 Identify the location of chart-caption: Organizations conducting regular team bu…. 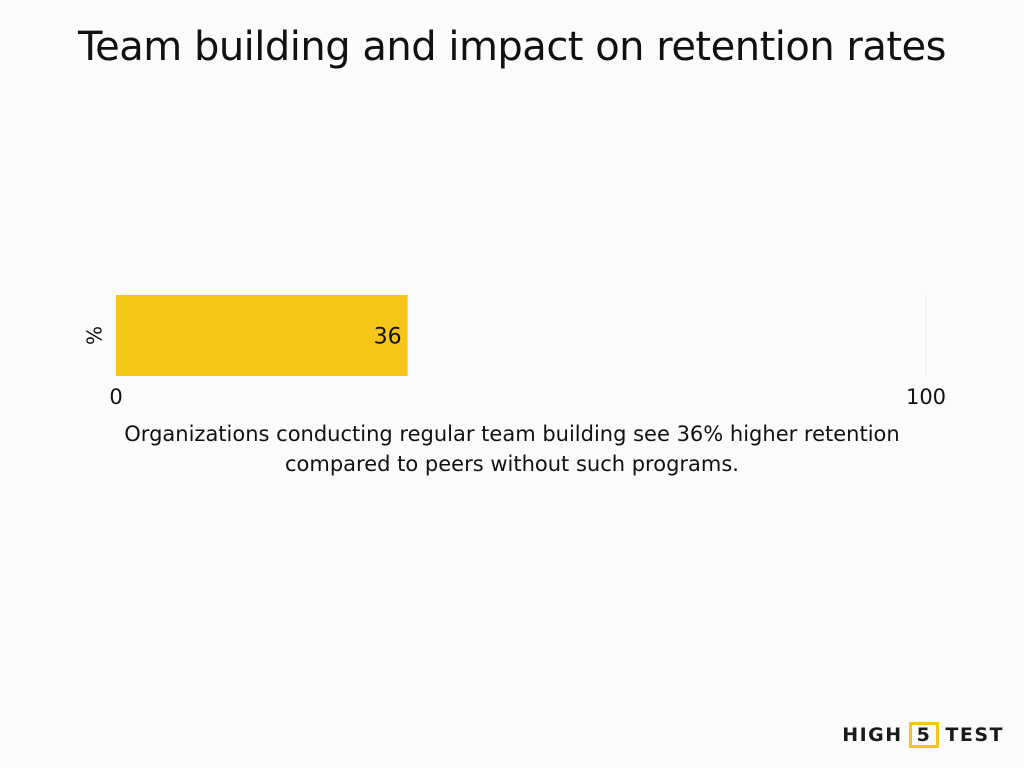
(512, 449).